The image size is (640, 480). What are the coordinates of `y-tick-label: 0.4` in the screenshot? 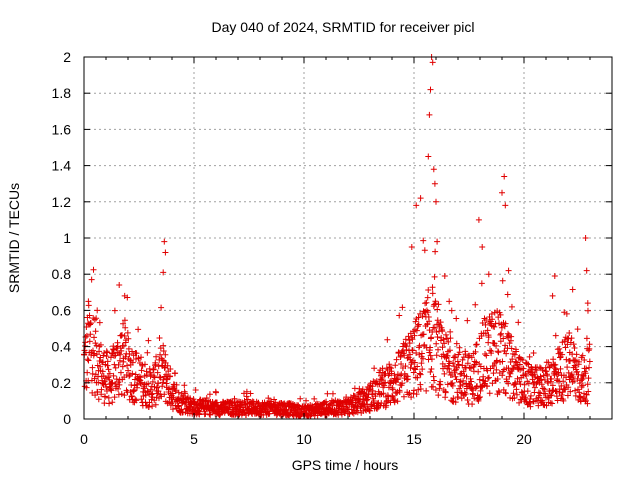 It's located at (62, 347).